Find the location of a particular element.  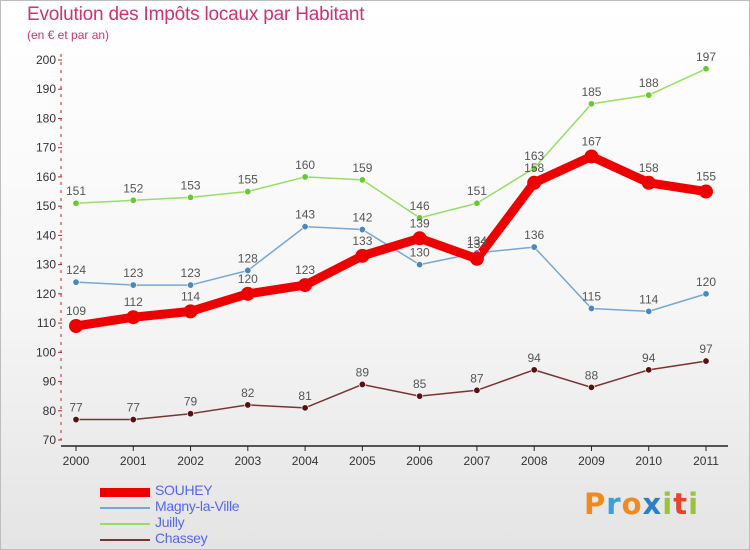

data-label-souhey: 112 is located at coordinates (133, 302).